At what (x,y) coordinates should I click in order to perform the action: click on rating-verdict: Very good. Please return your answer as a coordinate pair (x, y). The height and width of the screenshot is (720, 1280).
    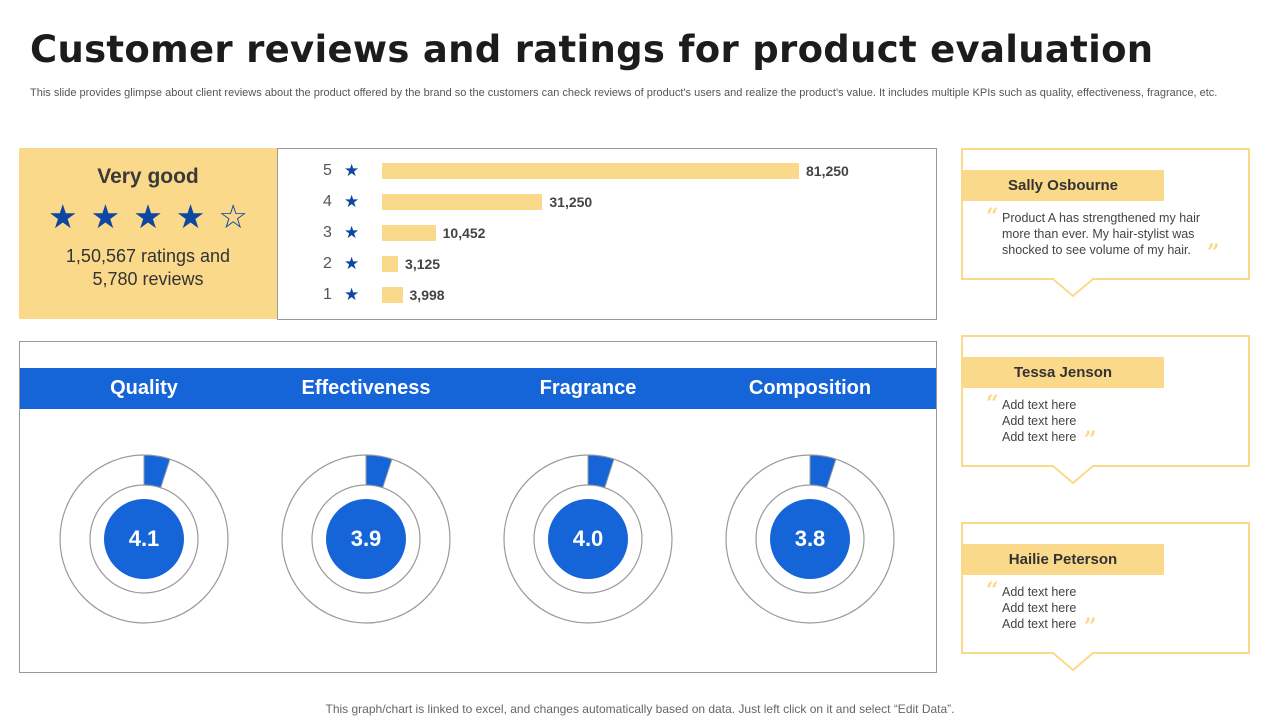
    Looking at the image, I should click on (148, 176).